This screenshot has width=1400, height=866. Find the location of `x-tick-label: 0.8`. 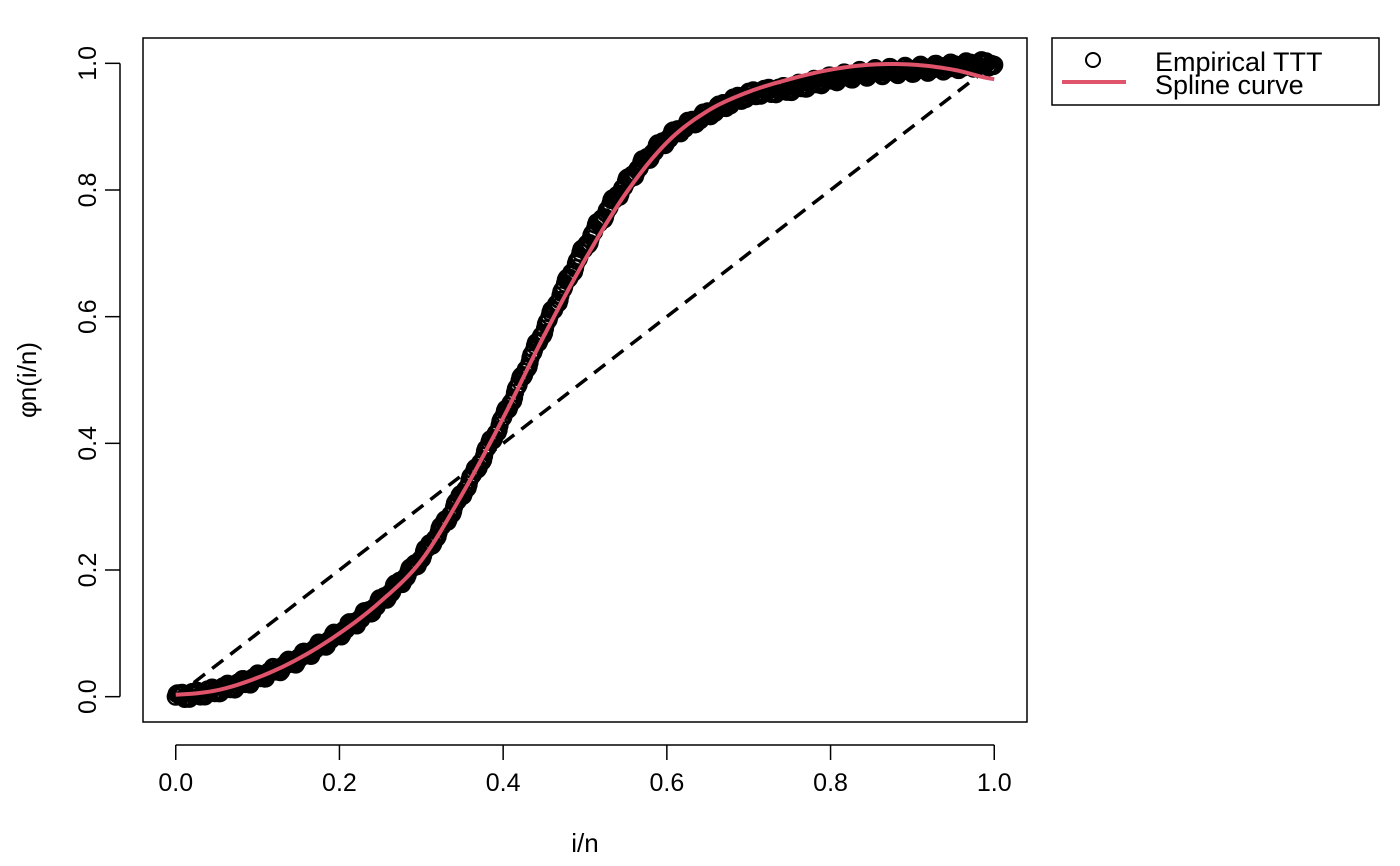

x-tick-label: 0.8 is located at coordinates (830, 783).